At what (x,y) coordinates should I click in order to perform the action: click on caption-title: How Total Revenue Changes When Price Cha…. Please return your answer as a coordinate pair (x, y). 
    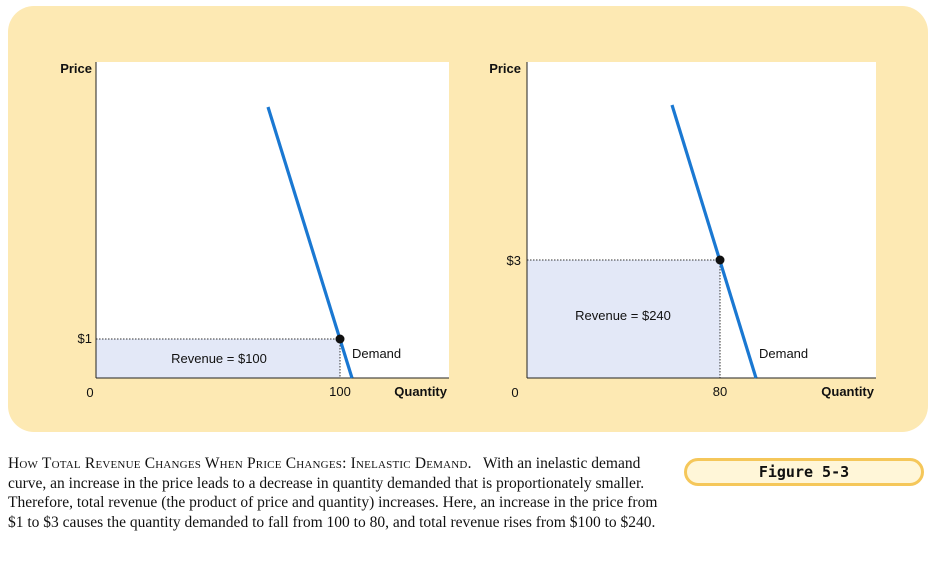
    Looking at the image, I should click on (240, 463).